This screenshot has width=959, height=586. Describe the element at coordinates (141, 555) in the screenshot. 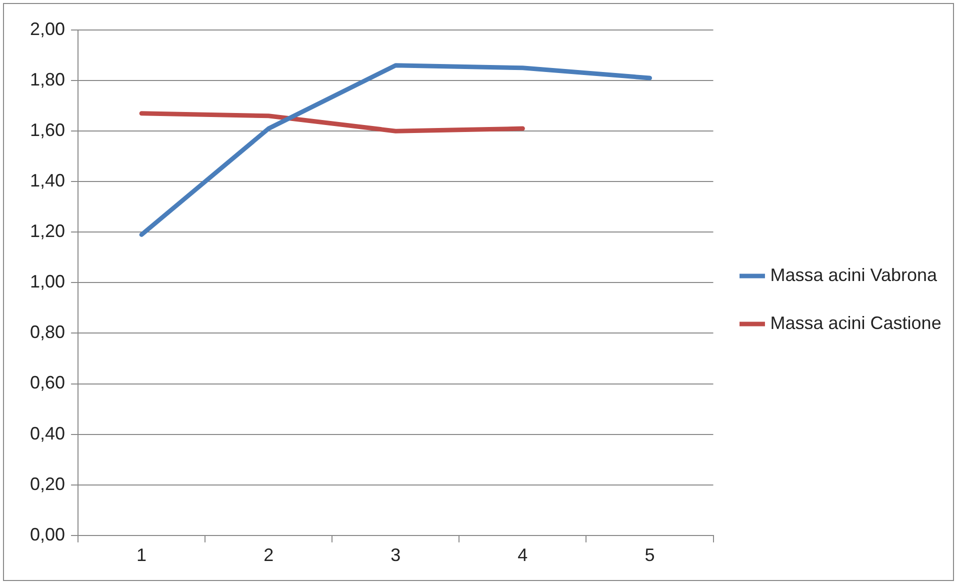

I see `x-tick-label: 1` at that location.